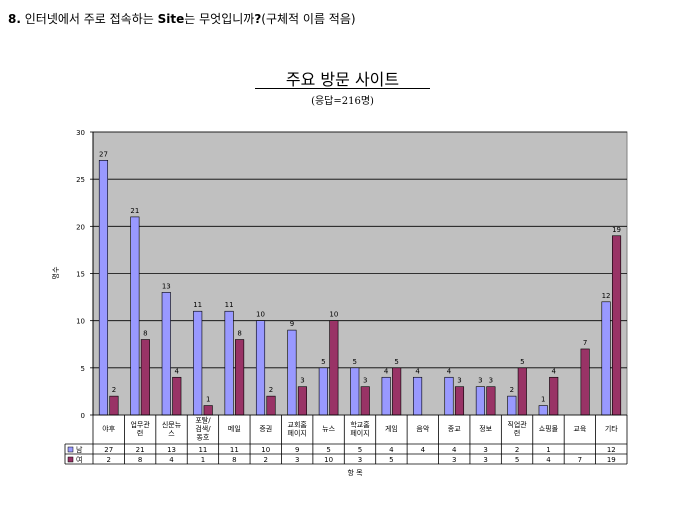 The width and height of the screenshot is (680, 510). Describe the element at coordinates (171, 450) in the screenshot. I see `table-cell: 13` at that location.